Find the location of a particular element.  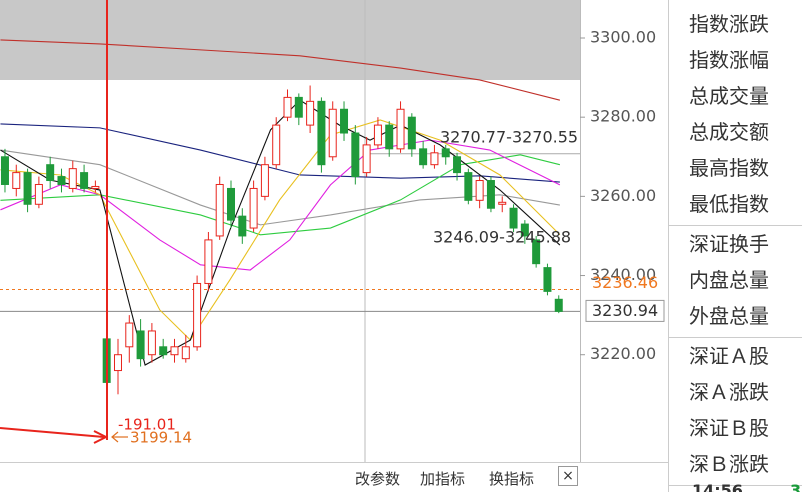

panel-item: 总成交额 is located at coordinates (729, 132).